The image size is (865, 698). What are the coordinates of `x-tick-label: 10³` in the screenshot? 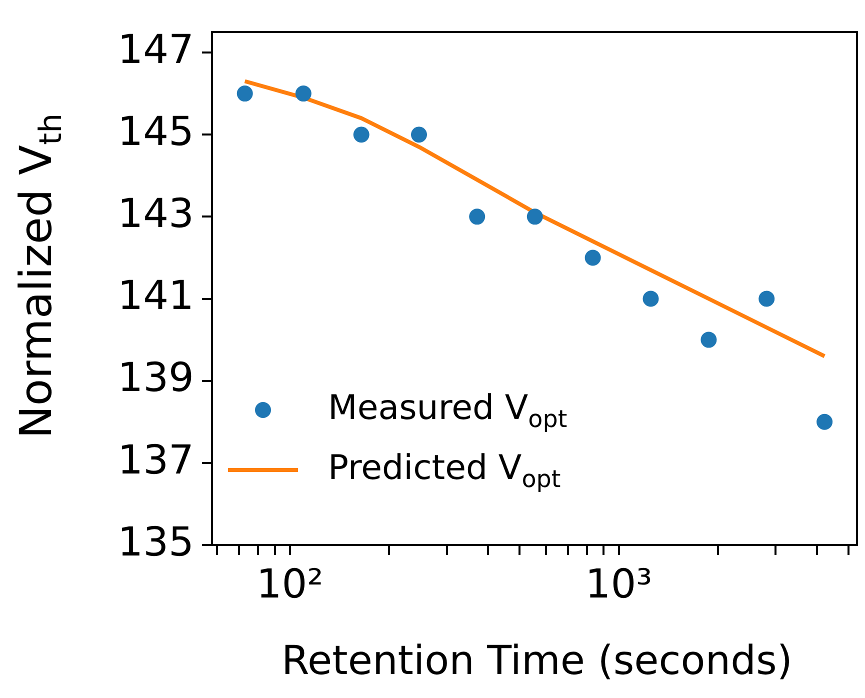 It's located at (618, 584).